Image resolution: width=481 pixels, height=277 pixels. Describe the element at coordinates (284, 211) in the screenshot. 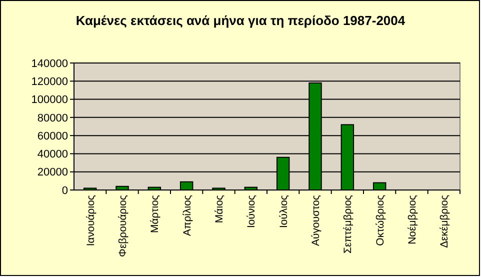

I see `x-tick-label: Ιούλιος` at that location.